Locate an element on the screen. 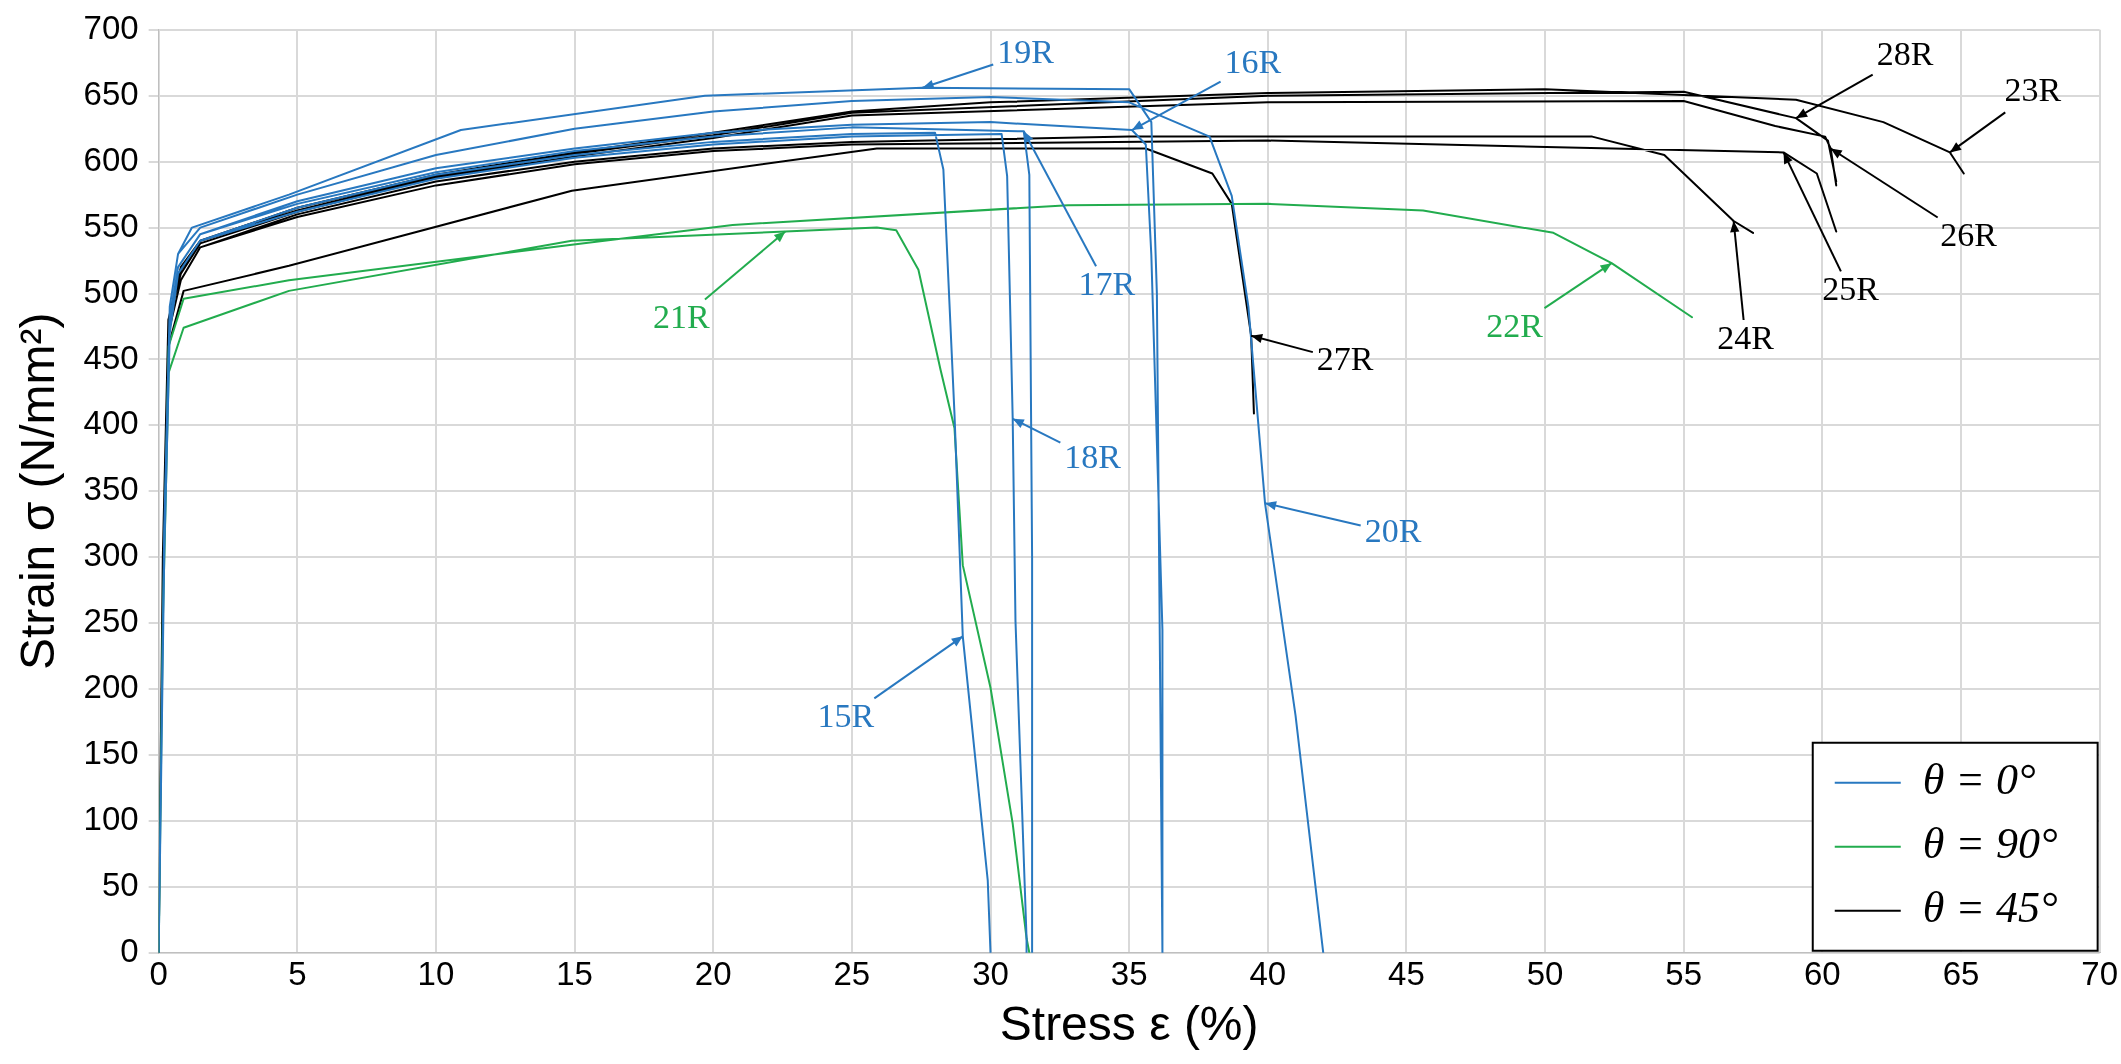  y-tick-label: 600 is located at coordinates (111, 159).